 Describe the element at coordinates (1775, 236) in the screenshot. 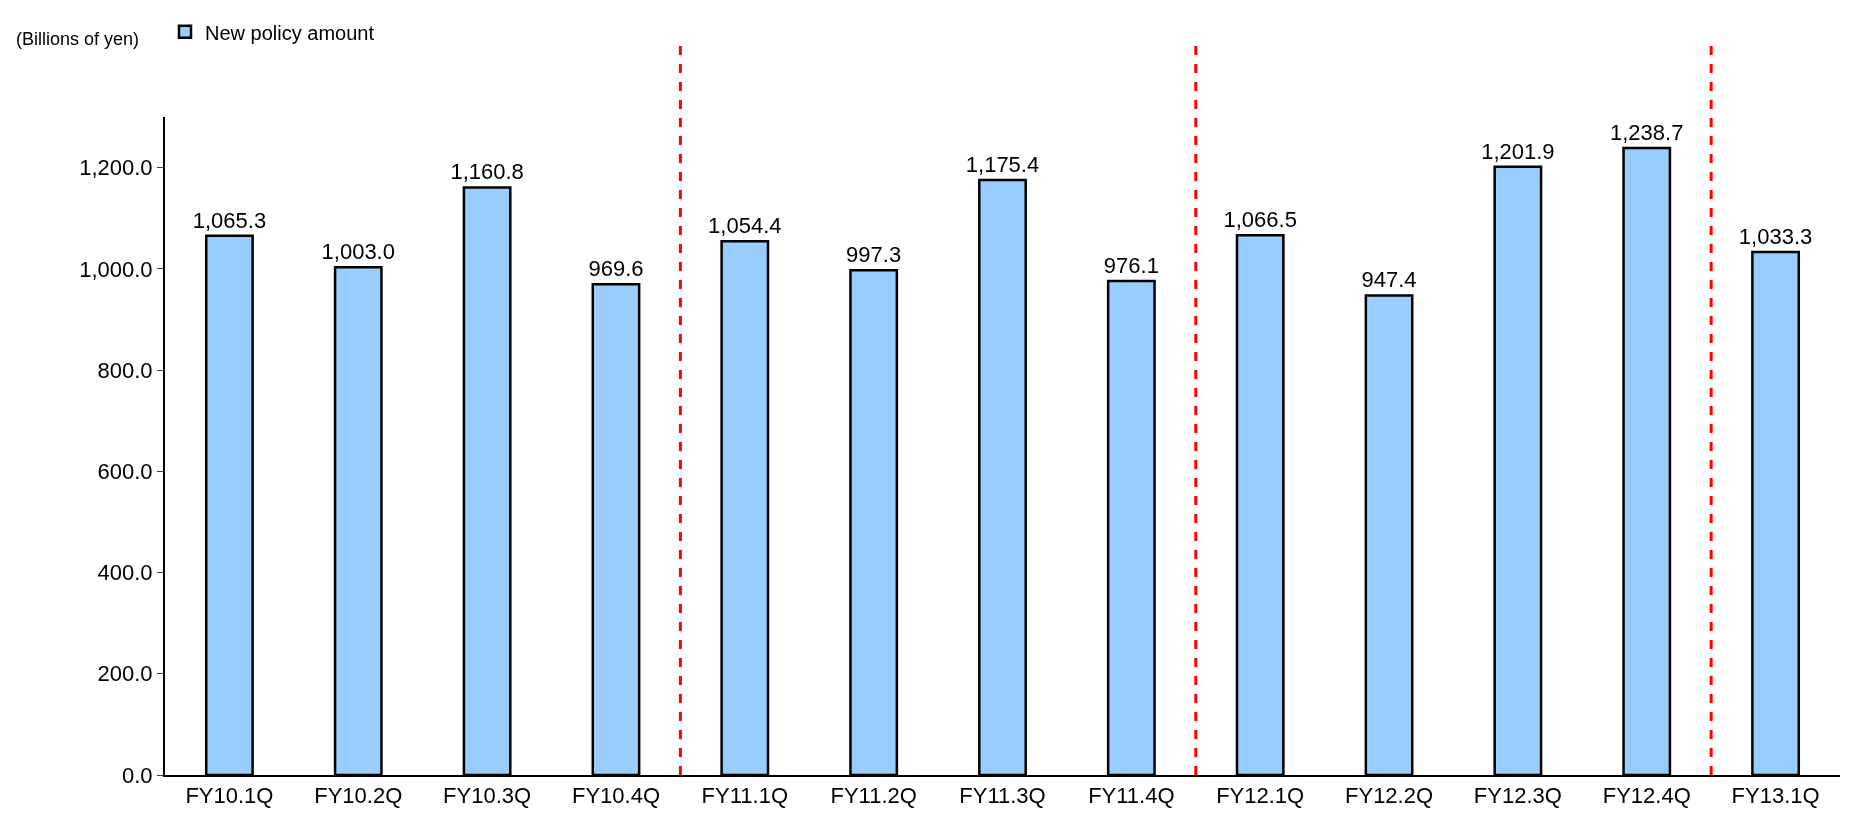

I see `data-label: 1,033.3` at that location.